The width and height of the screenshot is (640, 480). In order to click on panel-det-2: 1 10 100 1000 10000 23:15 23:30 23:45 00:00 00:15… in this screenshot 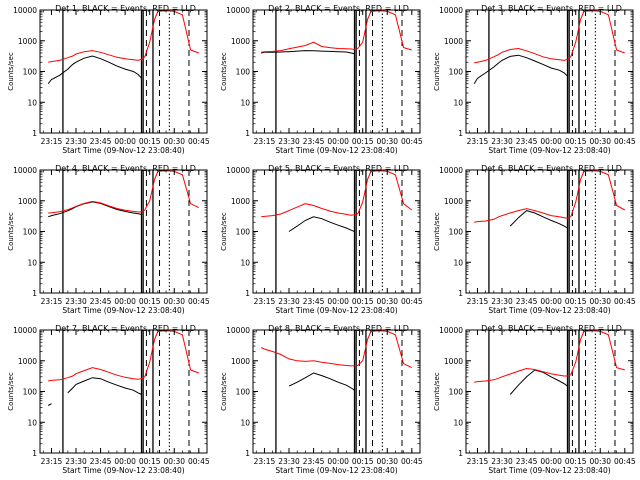, I will do `click(321, 79)`.